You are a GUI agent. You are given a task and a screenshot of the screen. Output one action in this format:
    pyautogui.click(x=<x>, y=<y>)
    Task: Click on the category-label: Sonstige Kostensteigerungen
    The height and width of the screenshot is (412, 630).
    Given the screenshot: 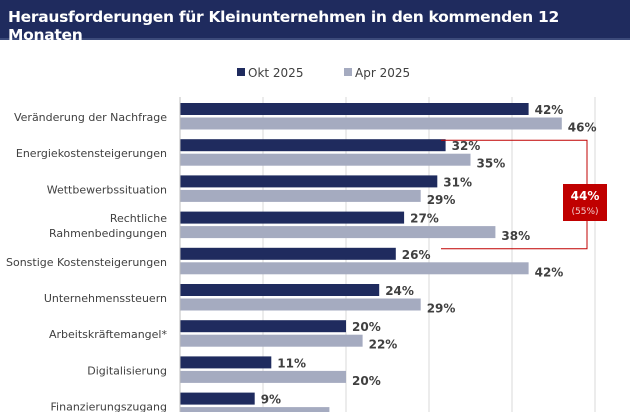 What is the action you would take?
    pyautogui.click(x=86, y=262)
    